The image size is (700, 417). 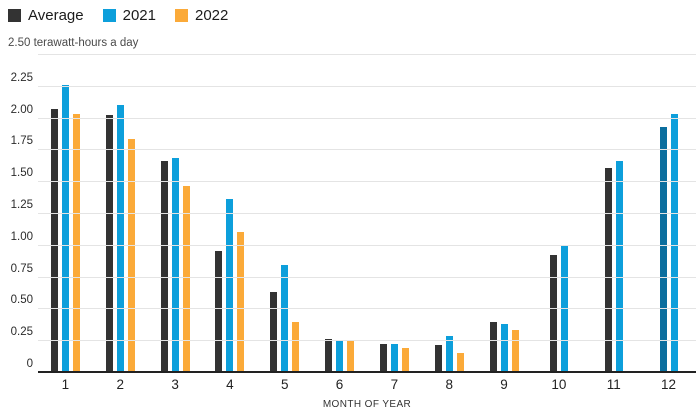 I want to click on y-tick-label-1.50: 1.50, so click(x=21, y=173).